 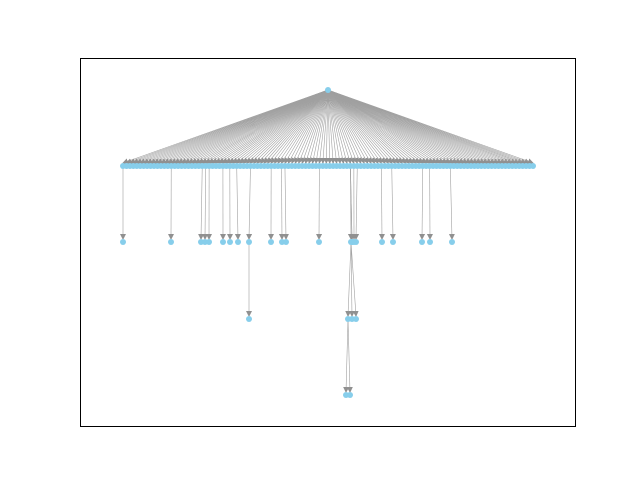 What do you see at coordinates (356, 319) in the screenshot?
I see `level3-node` at bounding box center [356, 319].